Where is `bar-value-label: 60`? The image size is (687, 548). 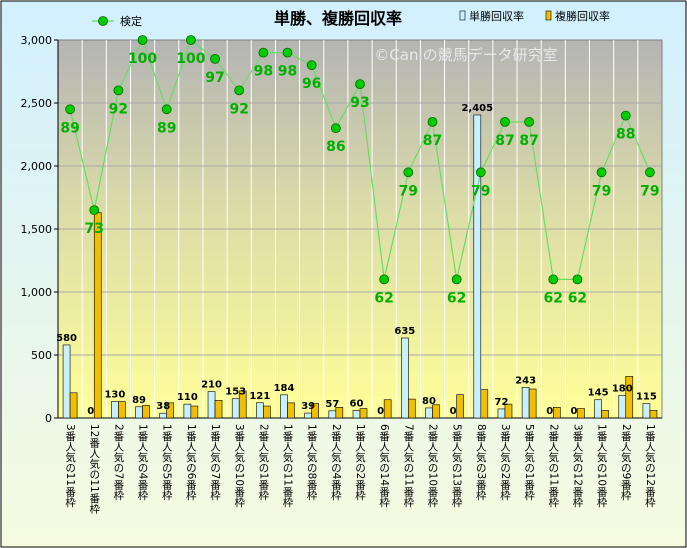 bar-value-label: 60 is located at coordinates (357, 403).